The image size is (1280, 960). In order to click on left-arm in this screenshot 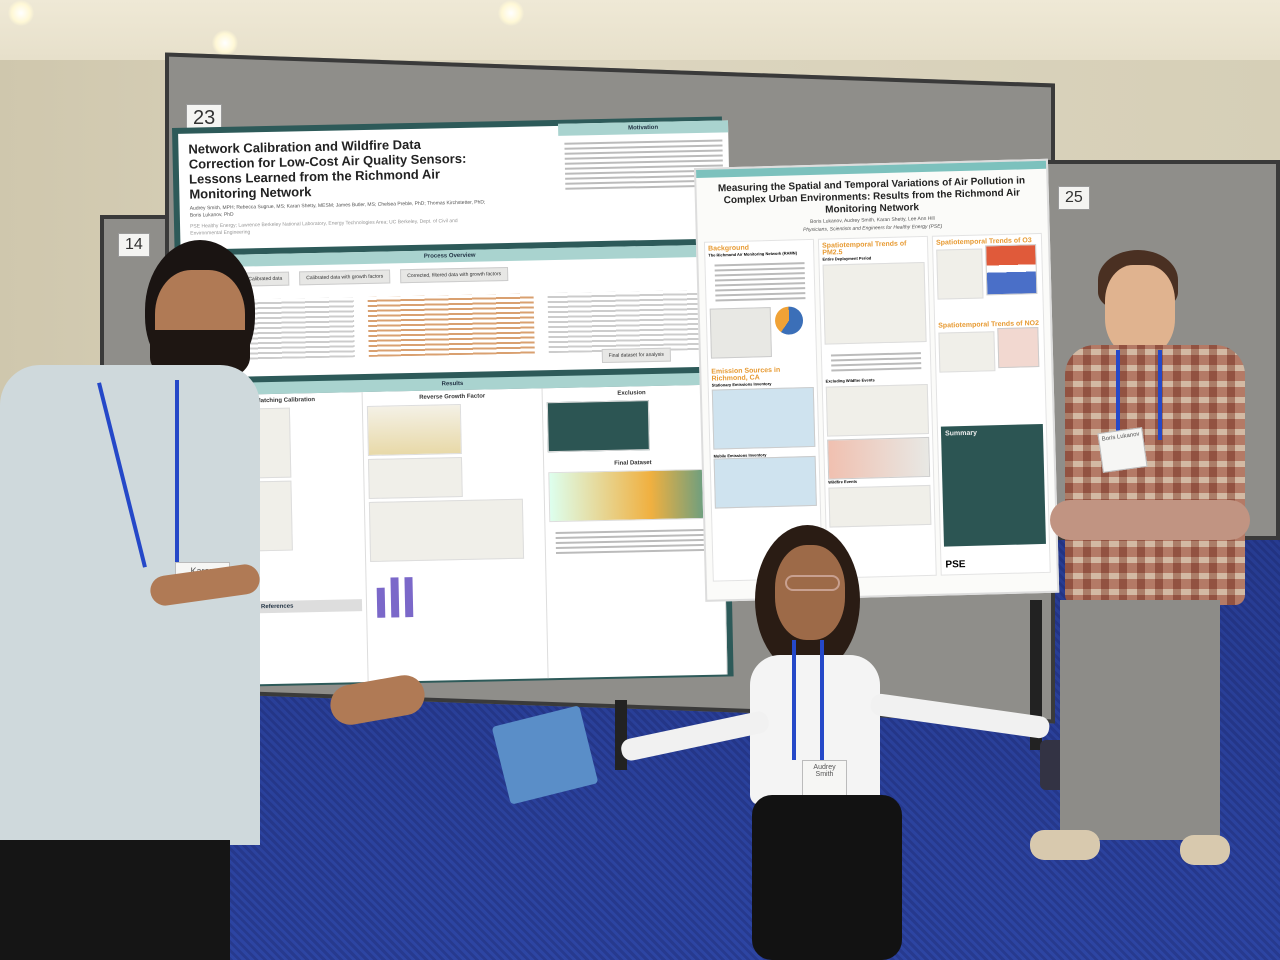, I will do `click(695, 736)`.